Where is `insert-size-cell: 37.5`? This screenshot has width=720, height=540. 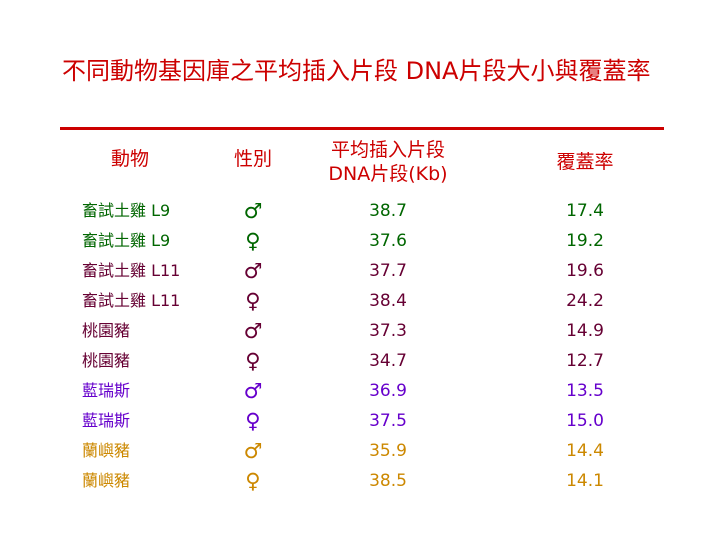 insert-size-cell: 37.5 is located at coordinates (388, 421).